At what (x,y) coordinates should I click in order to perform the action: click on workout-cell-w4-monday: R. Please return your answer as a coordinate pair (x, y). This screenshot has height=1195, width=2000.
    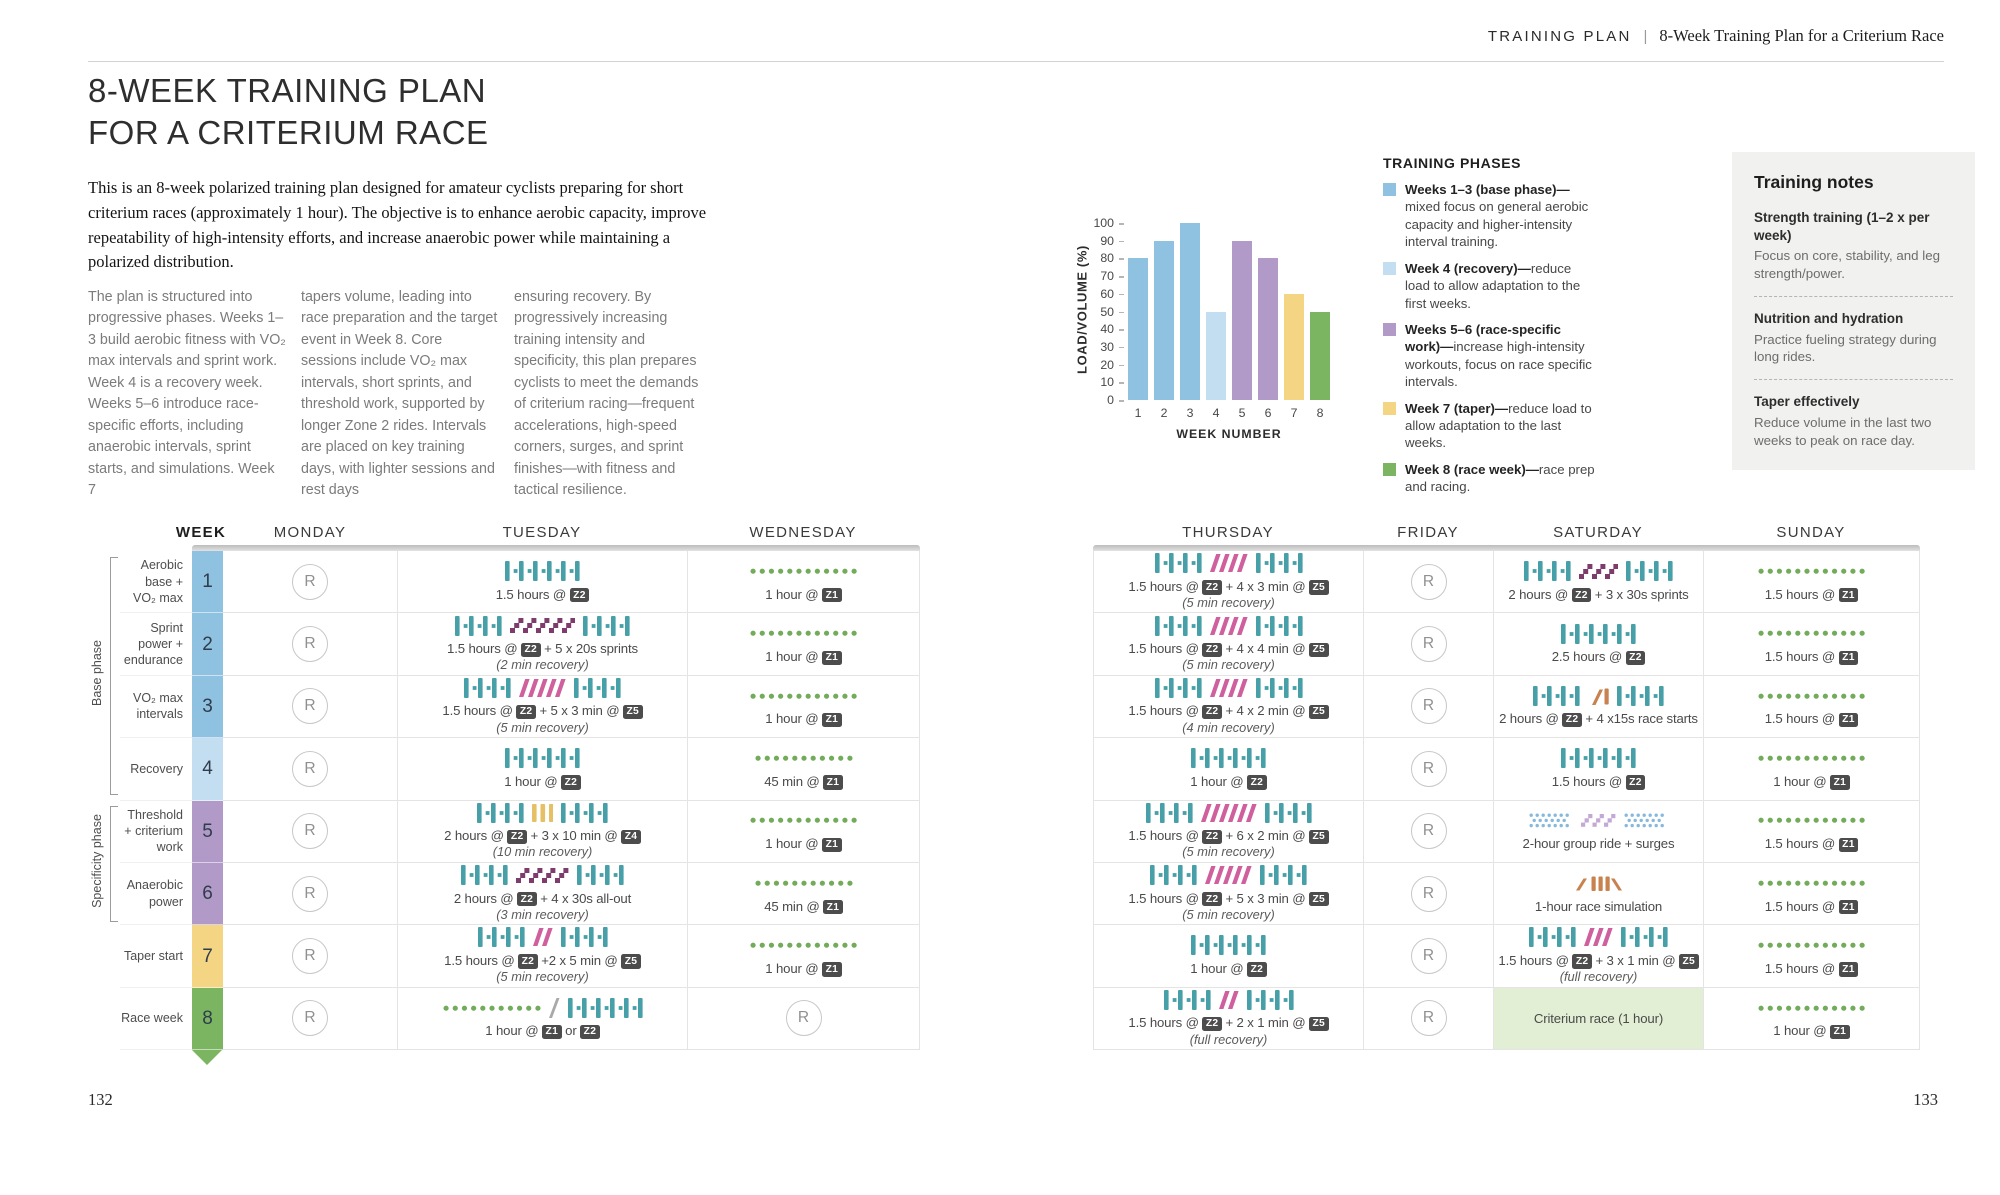
    Looking at the image, I should click on (310, 769).